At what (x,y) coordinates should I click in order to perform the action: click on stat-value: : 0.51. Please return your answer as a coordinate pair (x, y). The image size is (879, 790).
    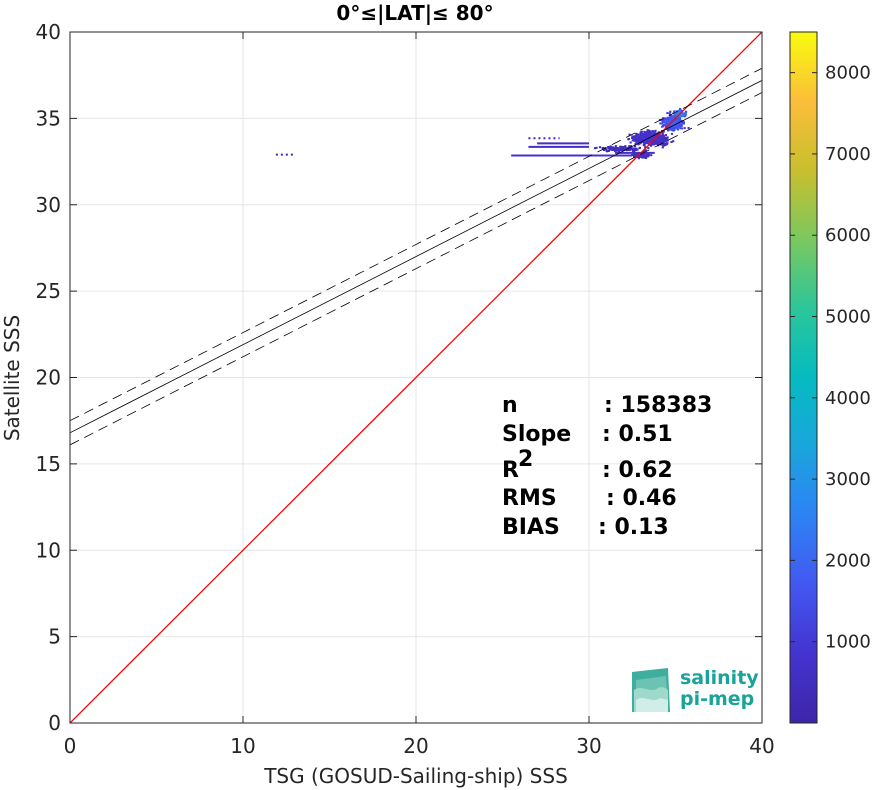
    Looking at the image, I should click on (637, 434).